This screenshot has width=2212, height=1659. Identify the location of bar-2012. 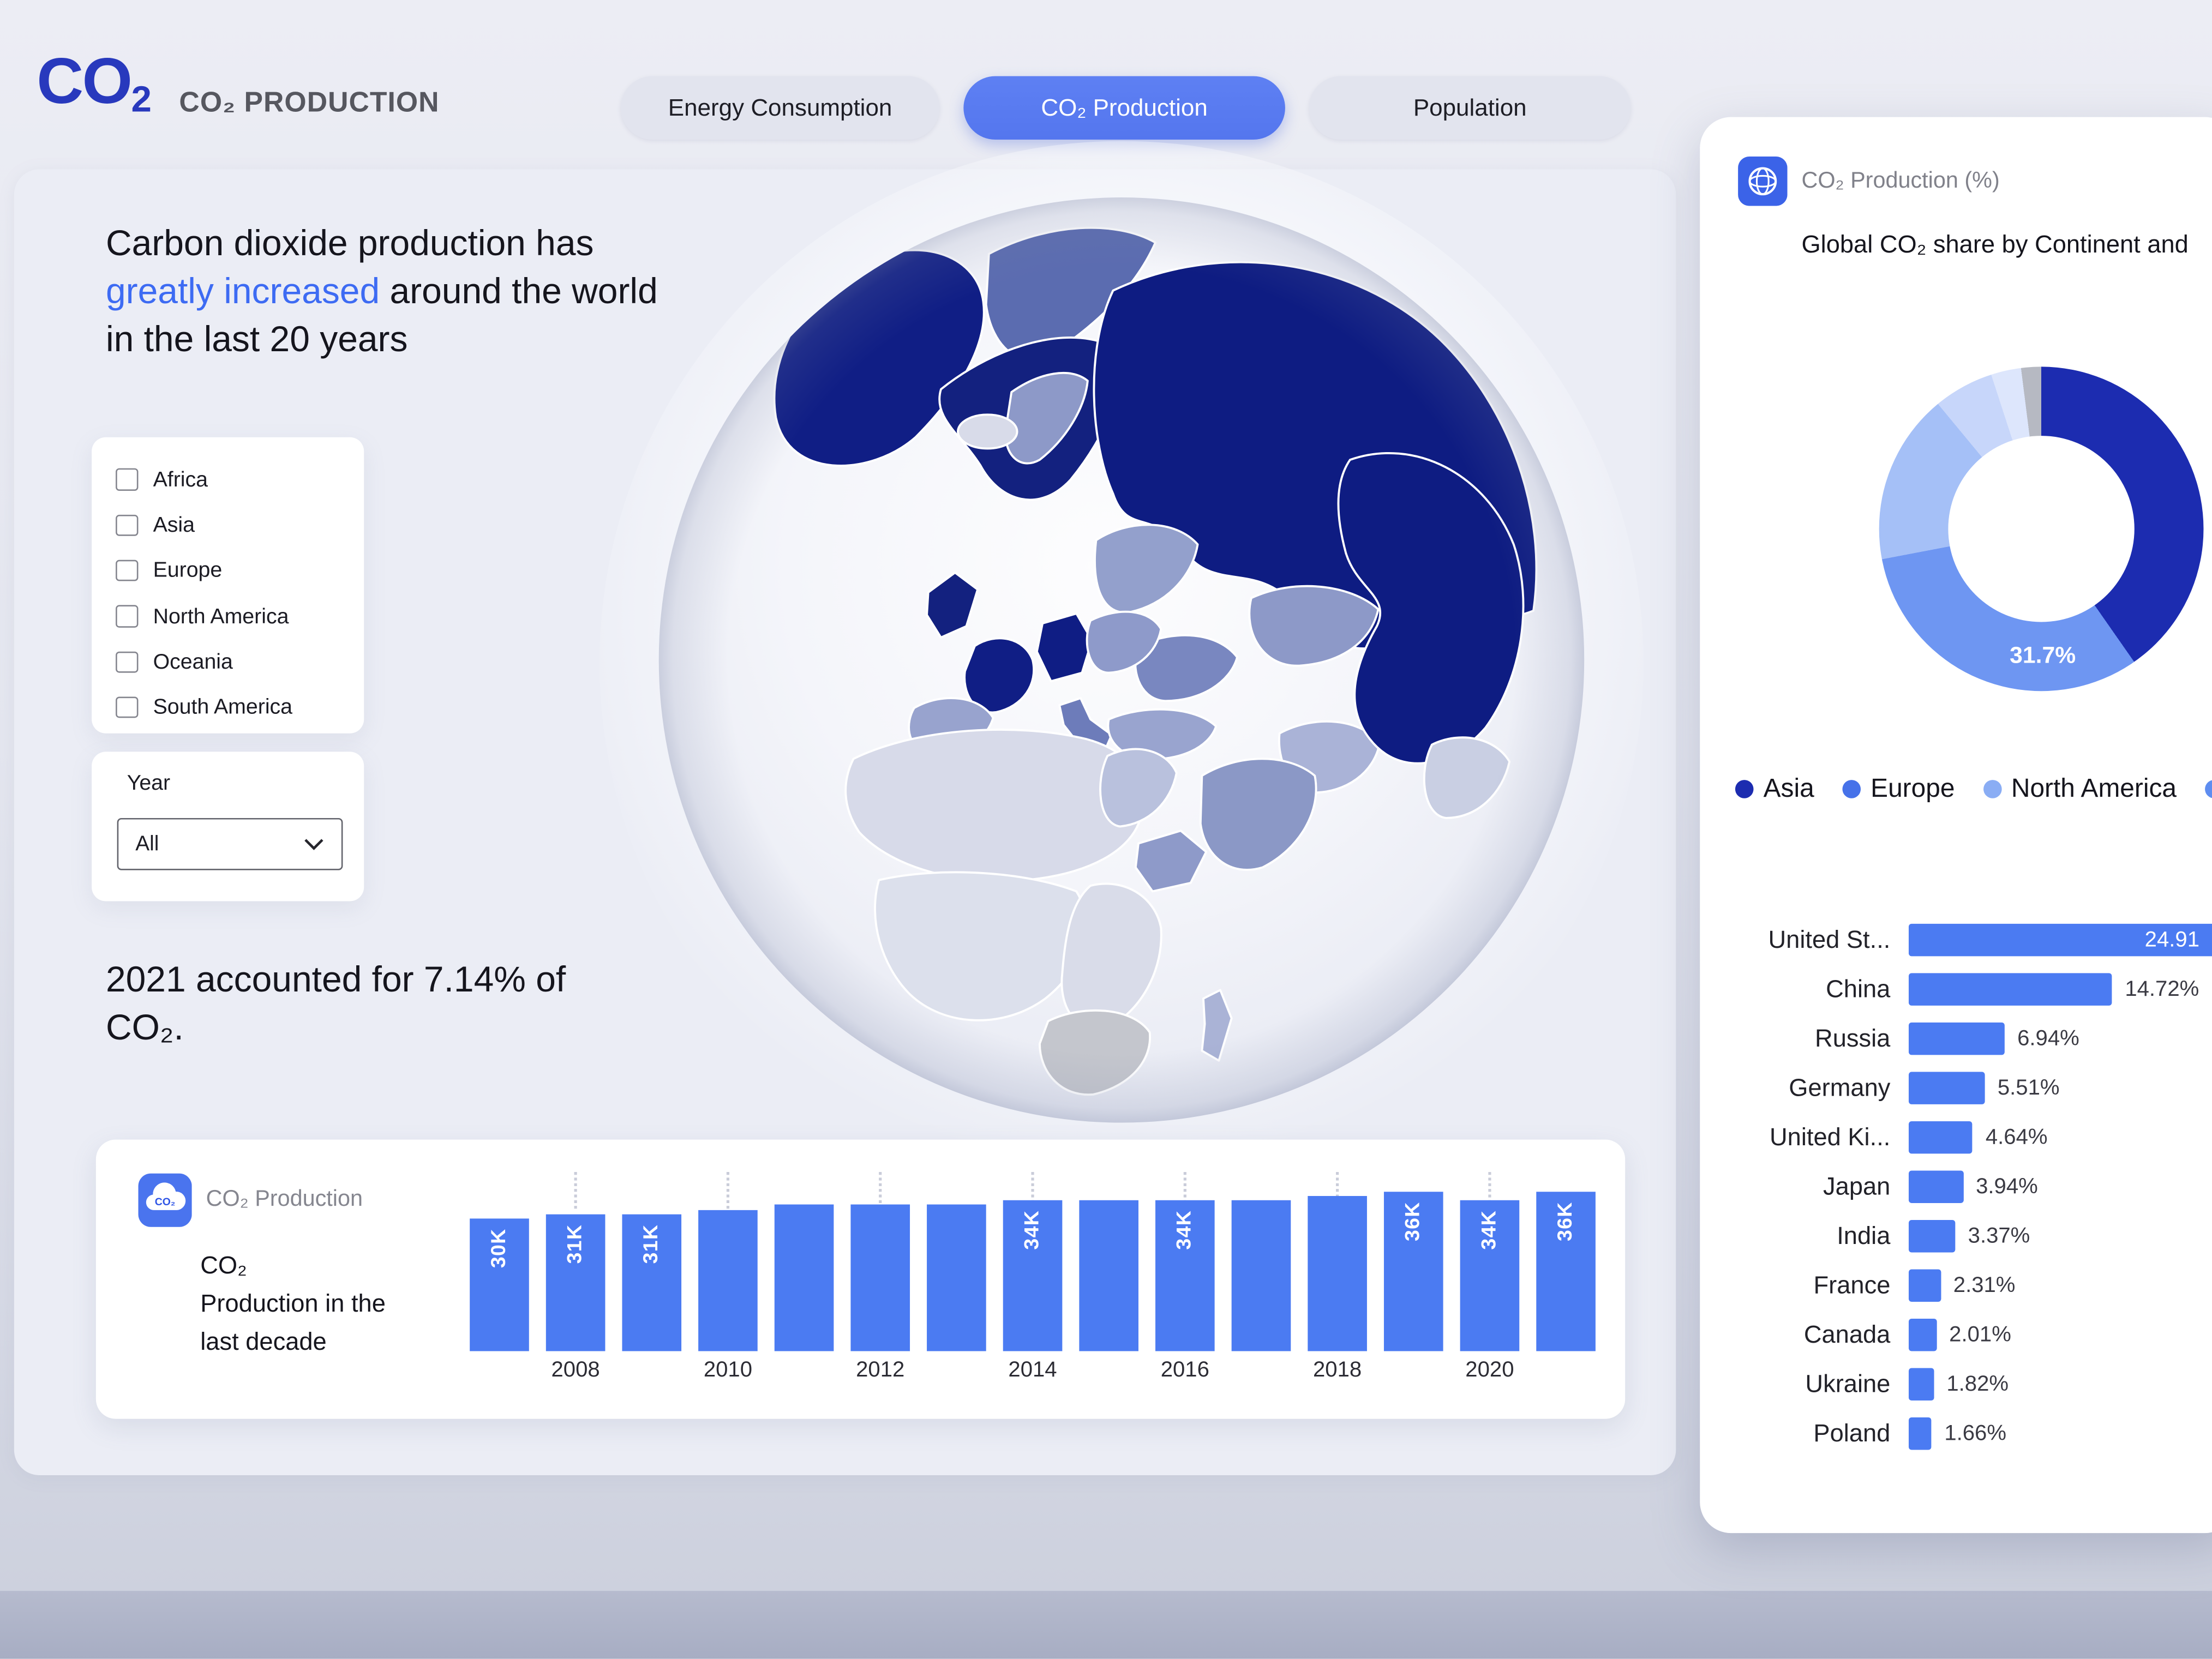
(880, 1278).